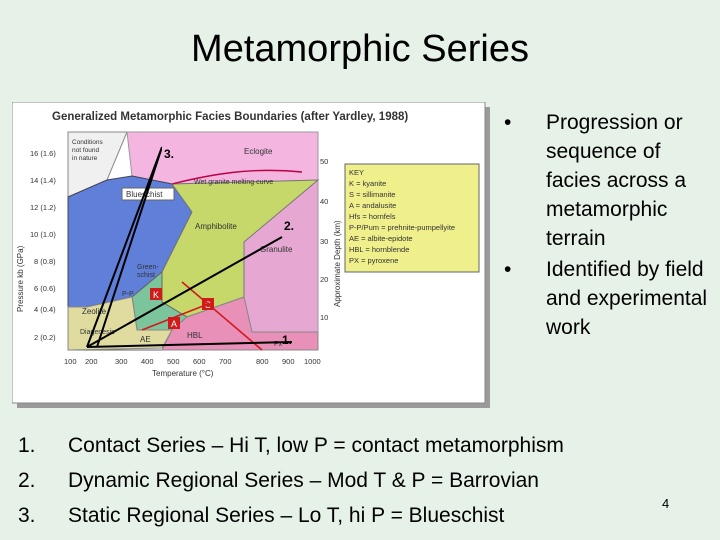 The height and width of the screenshot is (540, 720). What do you see at coordinates (43, 180) in the screenshot?
I see `svg-text: 14 (1.4)` at bounding box center [43, 180].